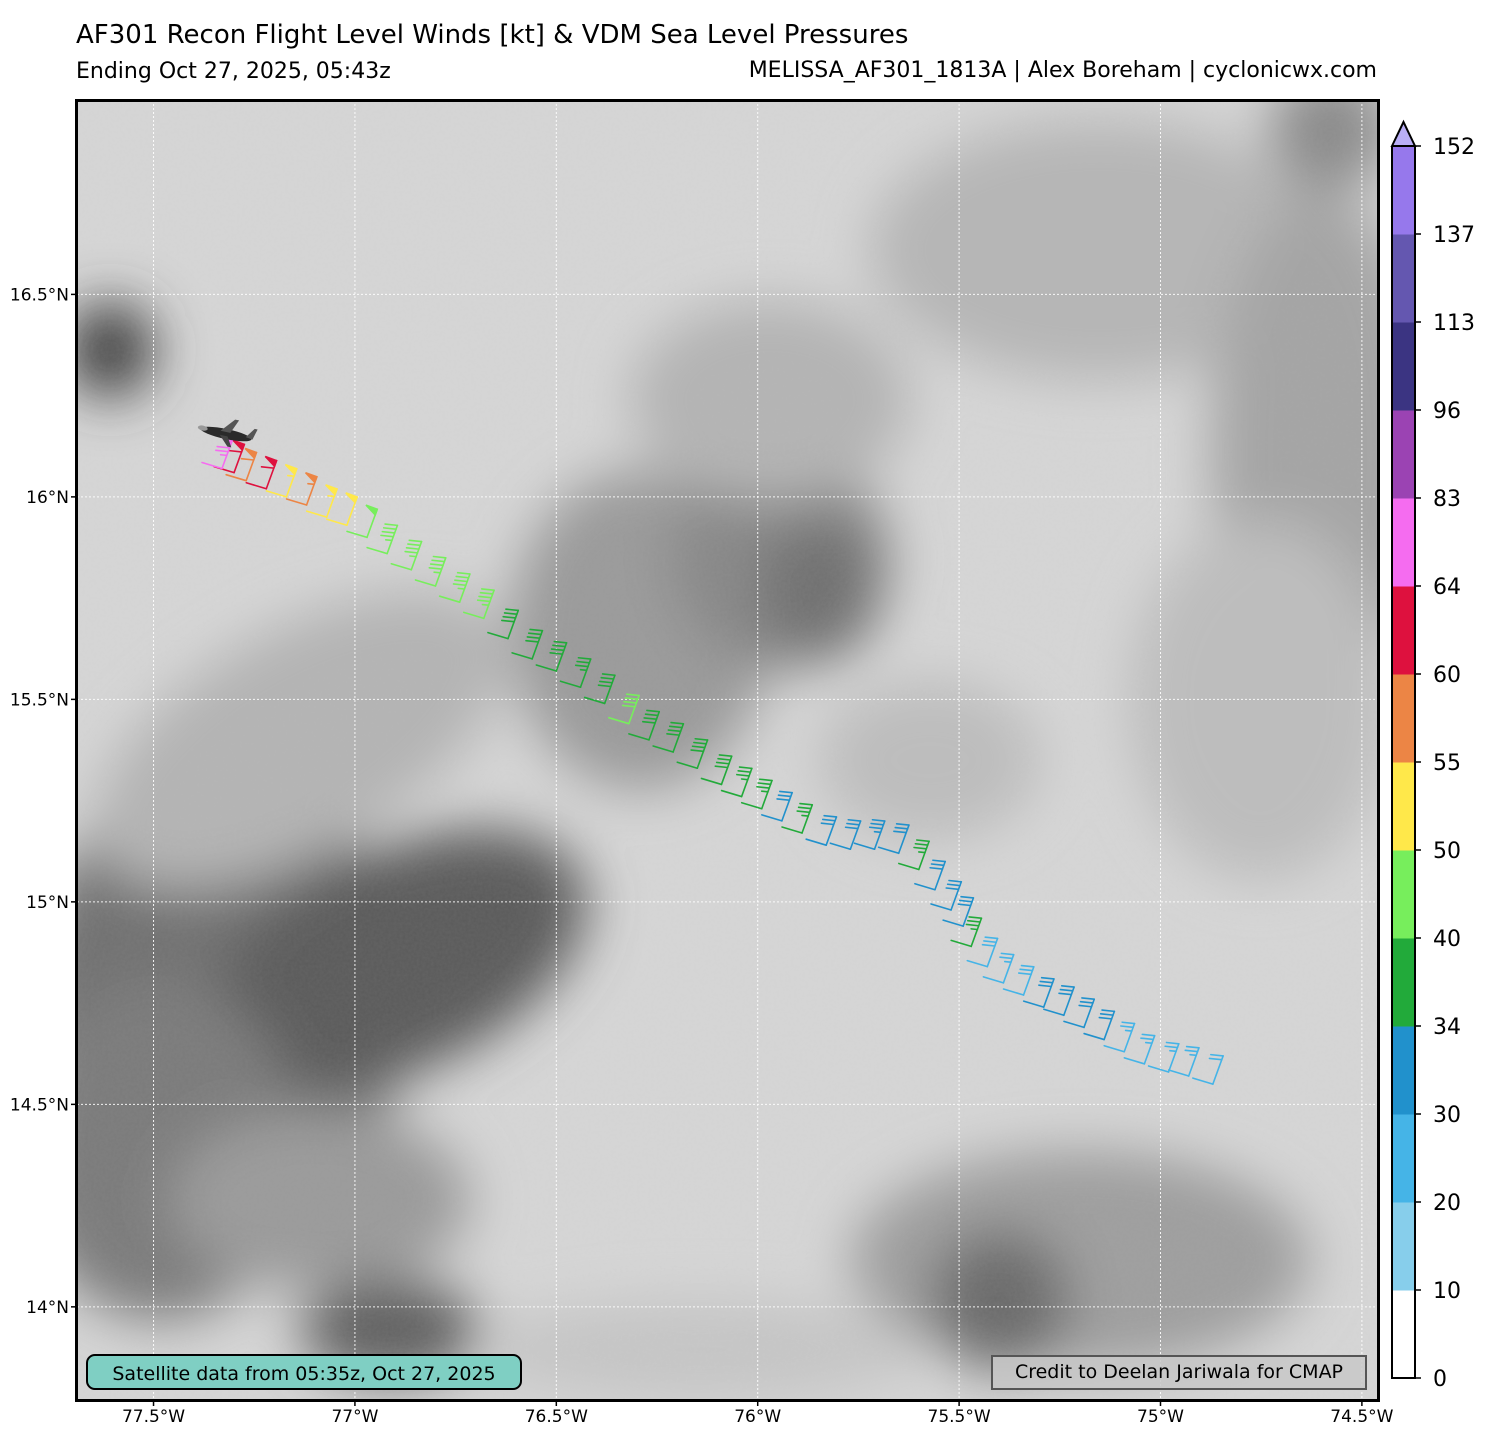  What do you see at coordinates (153, 1417) in the screenshot?
I see `tick-label-lon: 77.5°W` at bounding box center [153, 1417].